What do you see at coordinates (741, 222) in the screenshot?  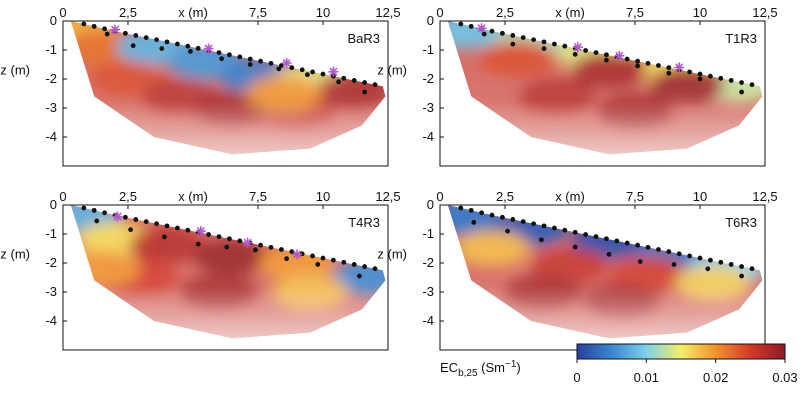 I see `panel-label: T6R3` at bounding box center [741, 222].